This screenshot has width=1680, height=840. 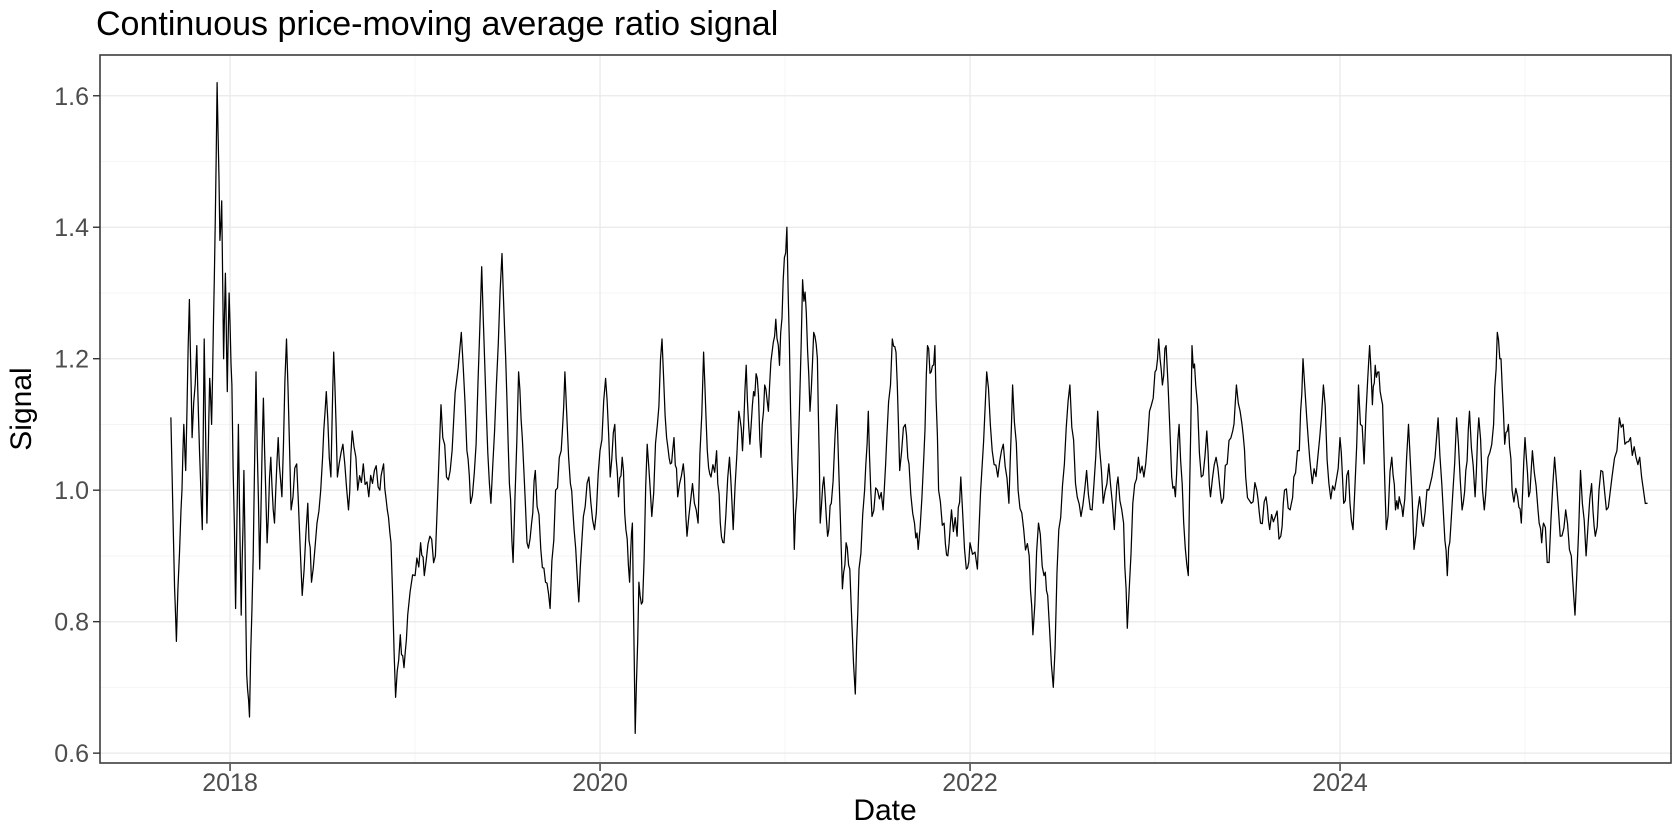 What do you see at coordinates (230, 783) in the screenshot?
I see `x-tick-label: 2018` at bounding box center [230, 783].